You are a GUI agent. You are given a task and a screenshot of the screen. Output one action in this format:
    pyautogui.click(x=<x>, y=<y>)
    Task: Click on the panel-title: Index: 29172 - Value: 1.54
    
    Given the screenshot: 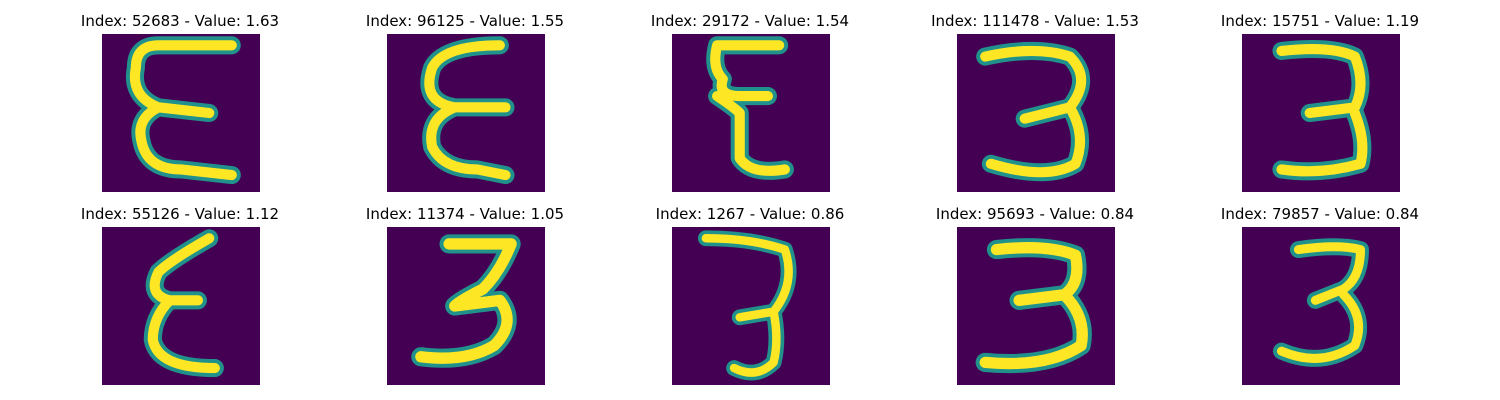 What is the action you would take?
    pyautogui.click(x=750, y=21)
    